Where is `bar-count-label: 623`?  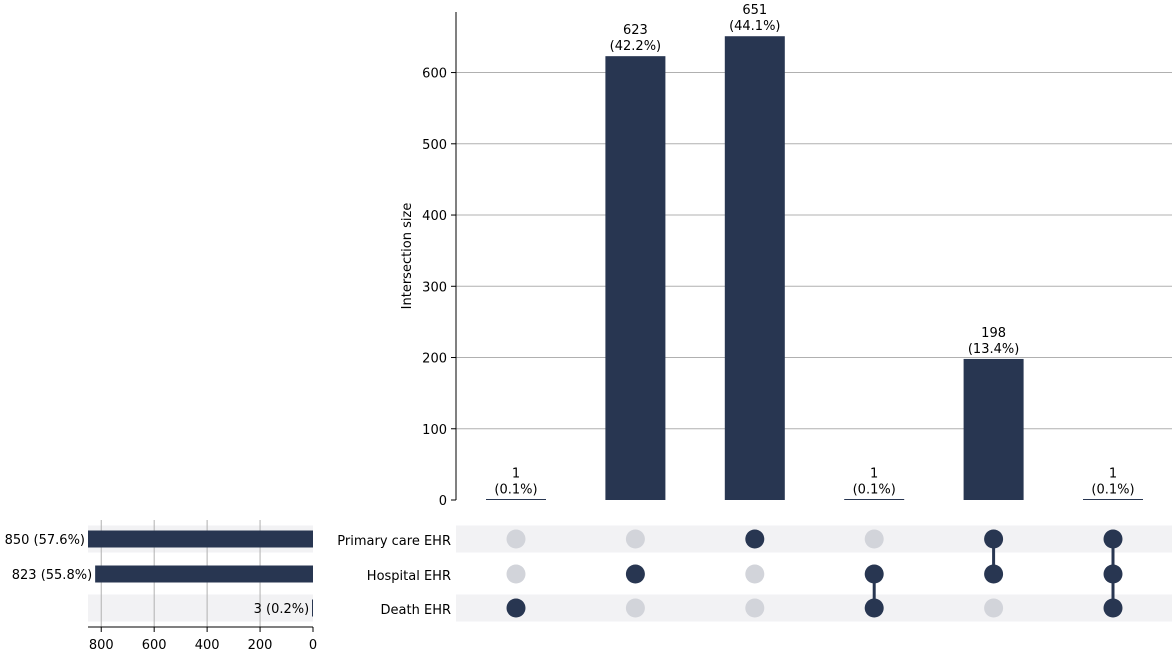 bar-count-label: 623 is located at coordinates (635, 30).